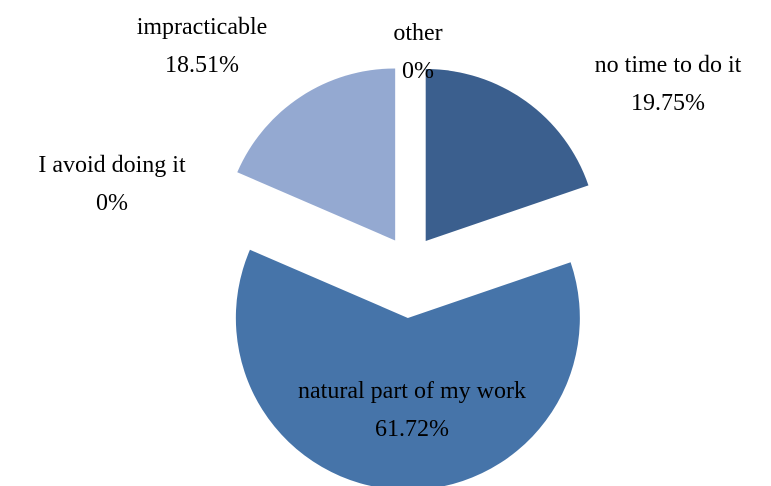 This screenshot has height=486, width=771. I want to click on category-label: natural part of my work, so click(412, 391).